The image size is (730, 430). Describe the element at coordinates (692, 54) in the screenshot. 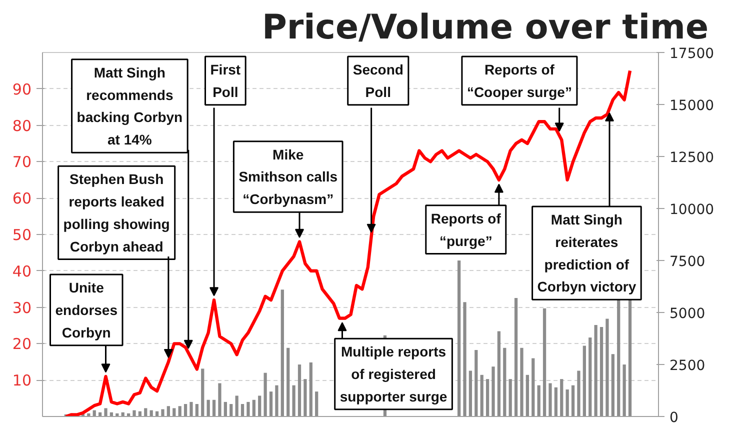

I see `y2-tick-label: 17500` at that location.